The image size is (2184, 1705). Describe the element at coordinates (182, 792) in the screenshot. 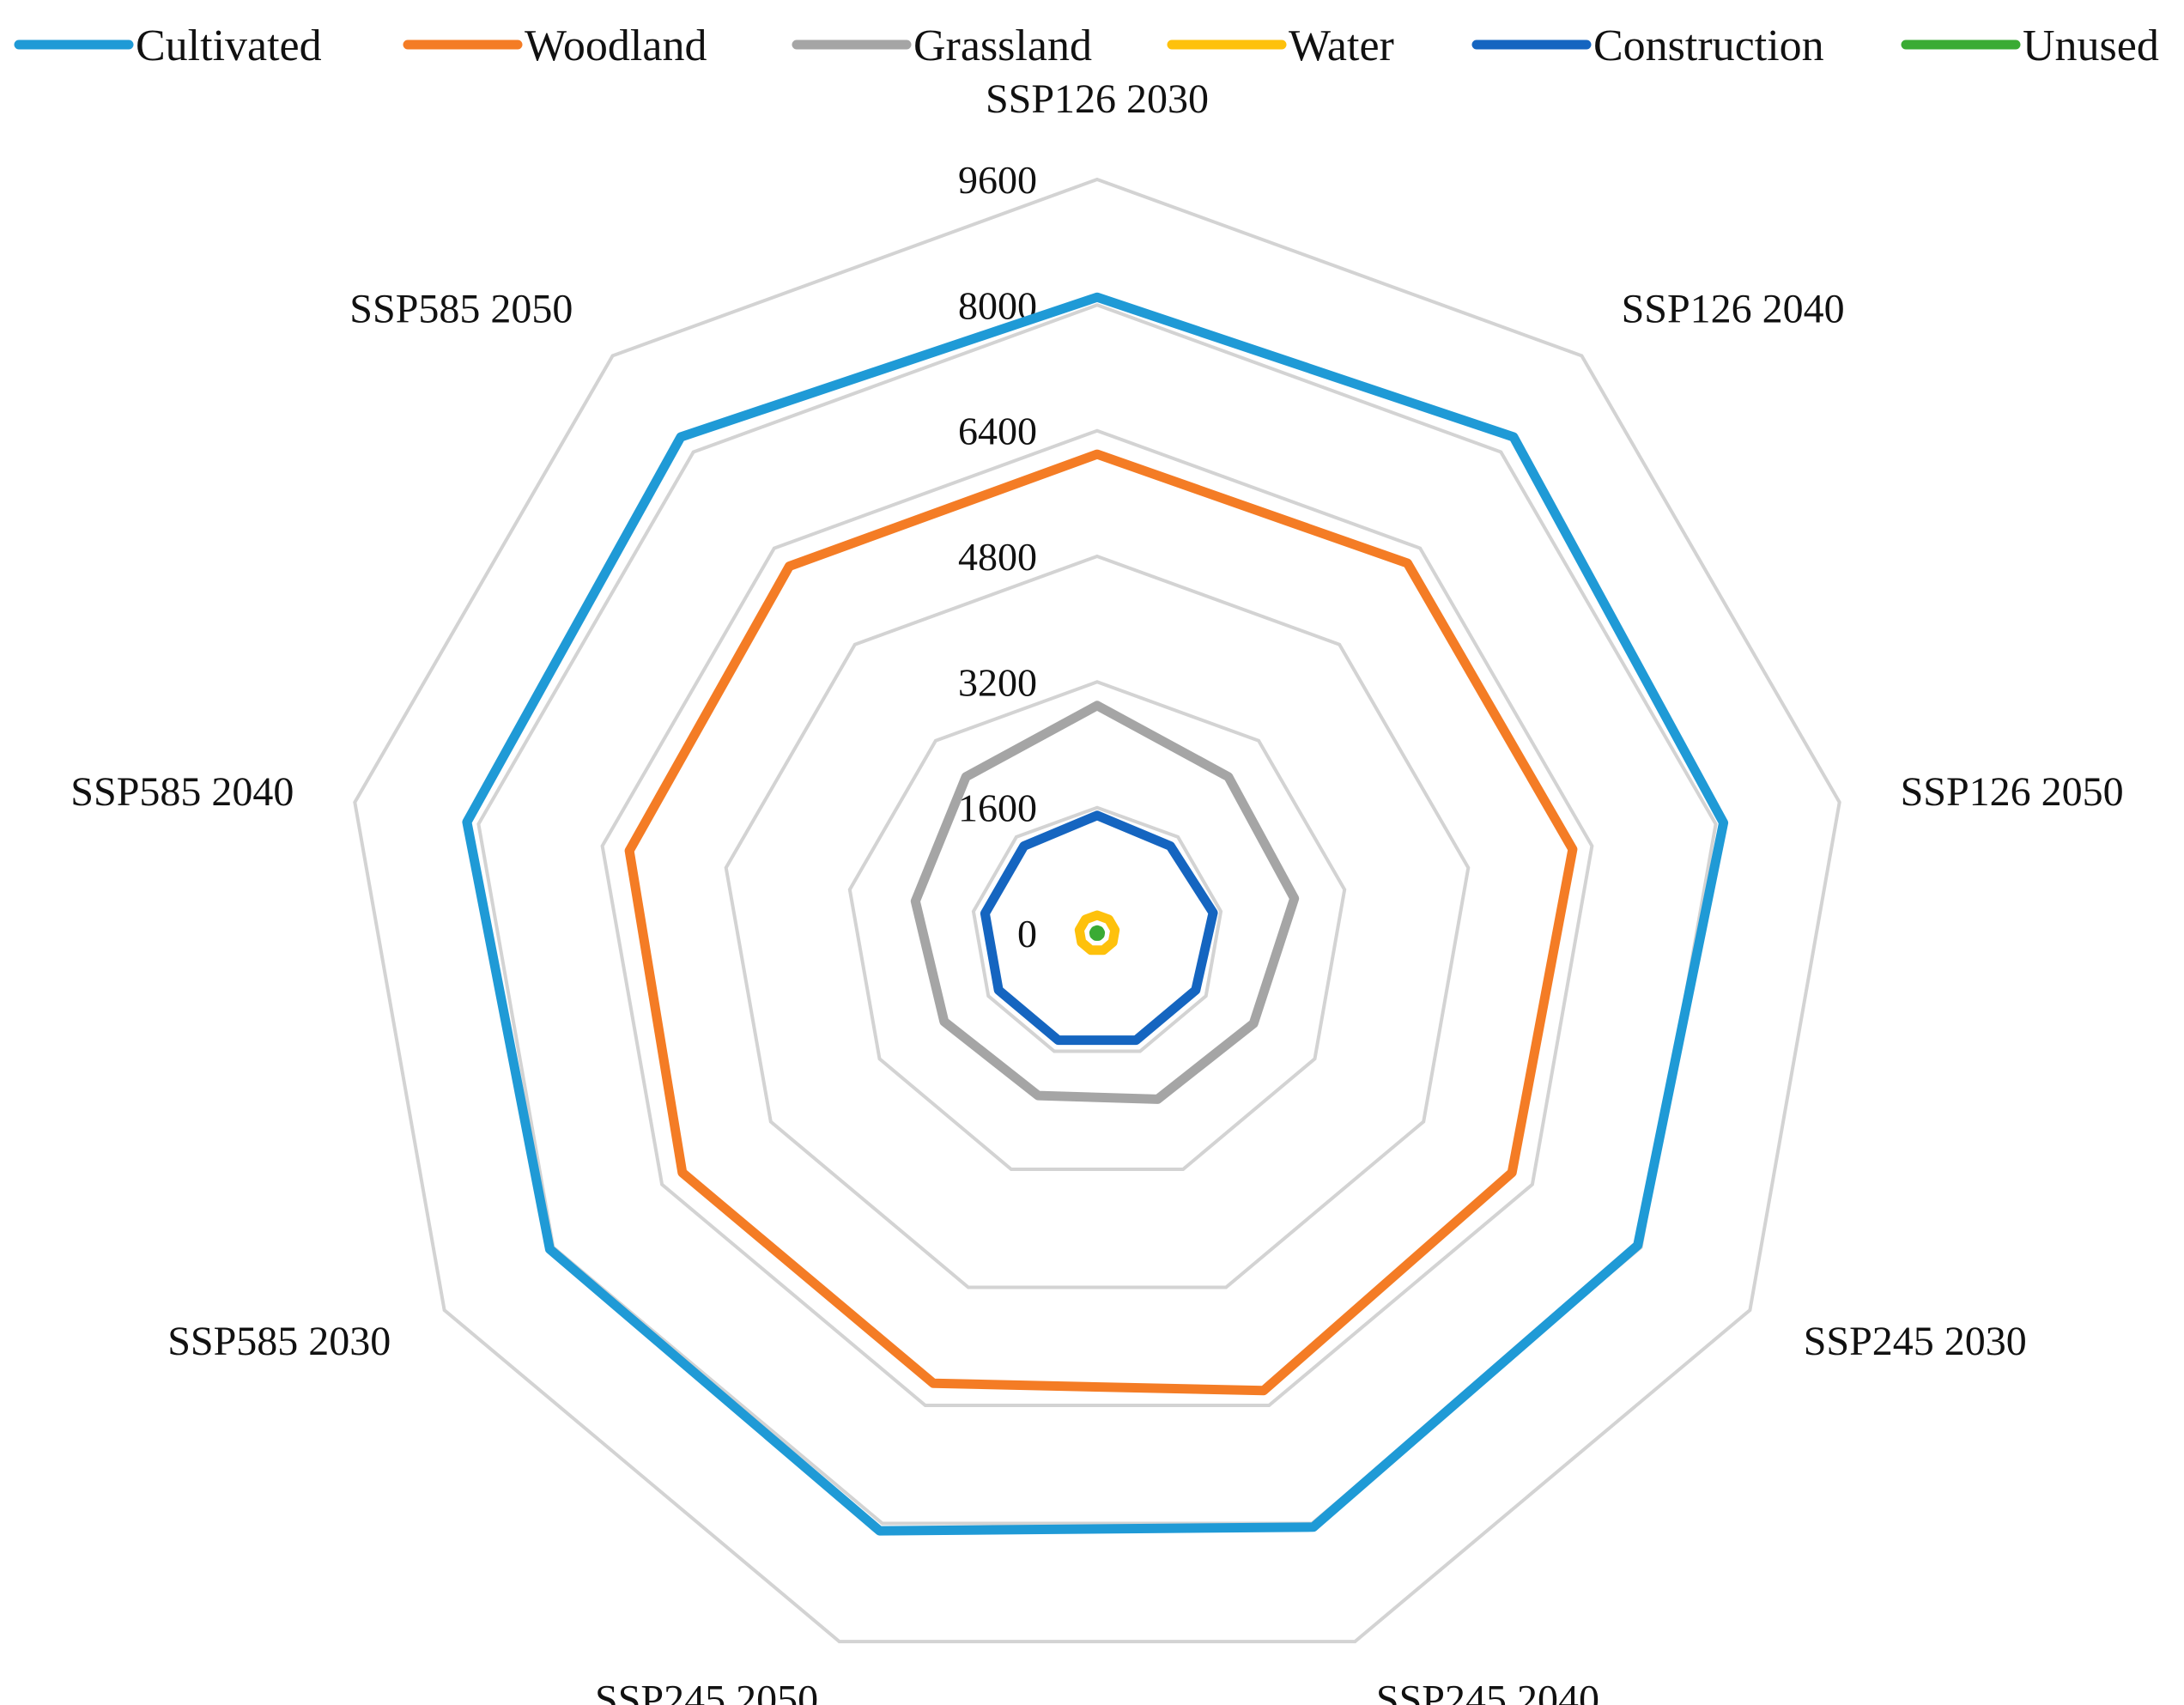

I see `axis-label-ssp585-2040: SSP585 2040` at that location.